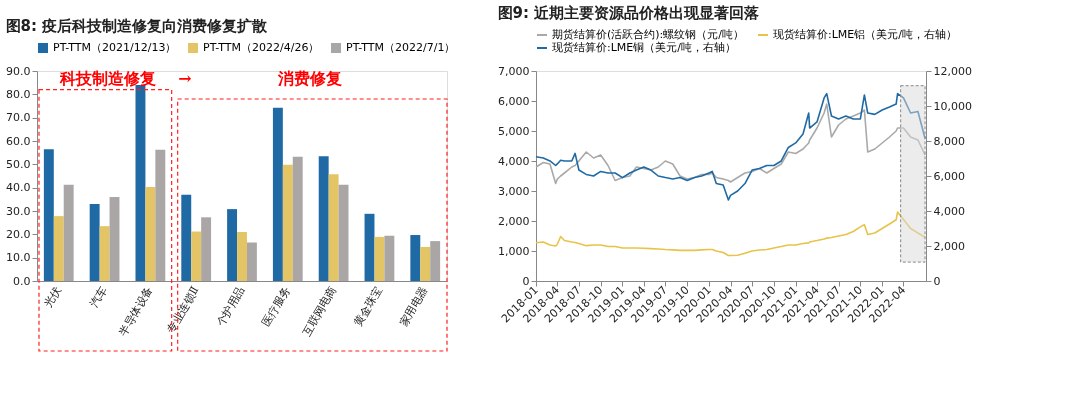 The height and width of the screenshot is (397, 1080). I want to click on y-tick-label: 6,000, so click(514, 101).